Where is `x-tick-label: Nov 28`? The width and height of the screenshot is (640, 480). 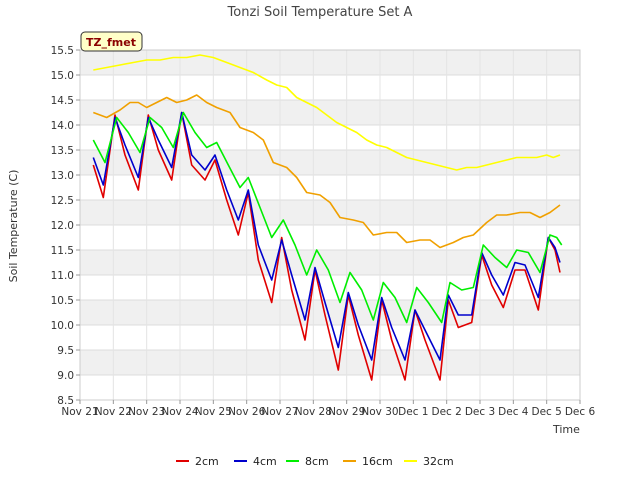
x-tick-label: Nov 28 is located at coordinates (313, 412).